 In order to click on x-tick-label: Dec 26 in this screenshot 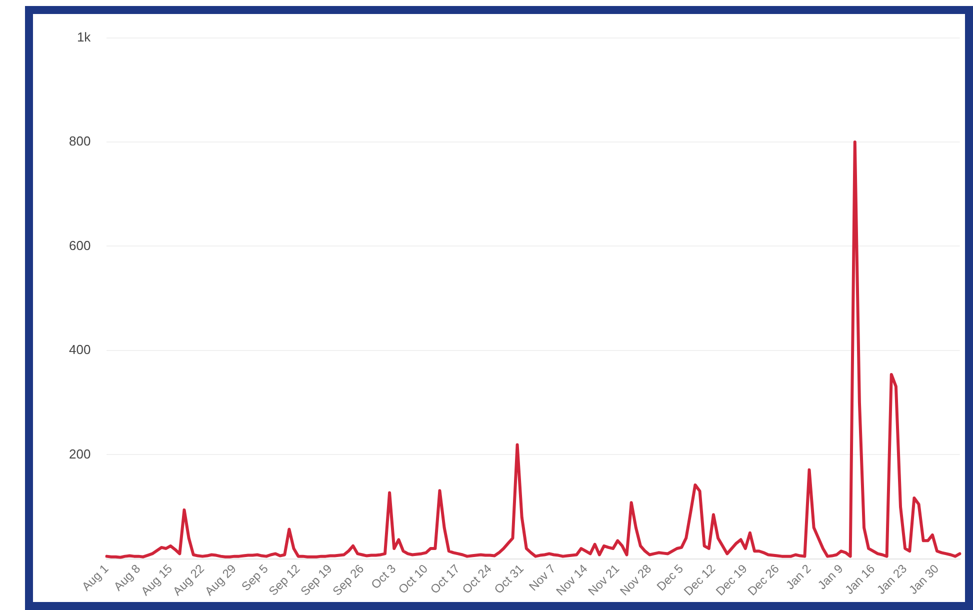, I will do `click(763, 579)`.